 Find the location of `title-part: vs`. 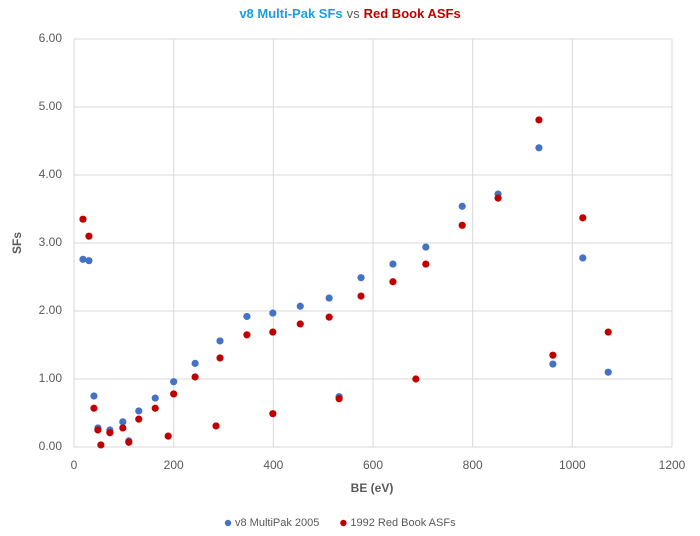

title-part: vs is located at coordinates (354, 13).